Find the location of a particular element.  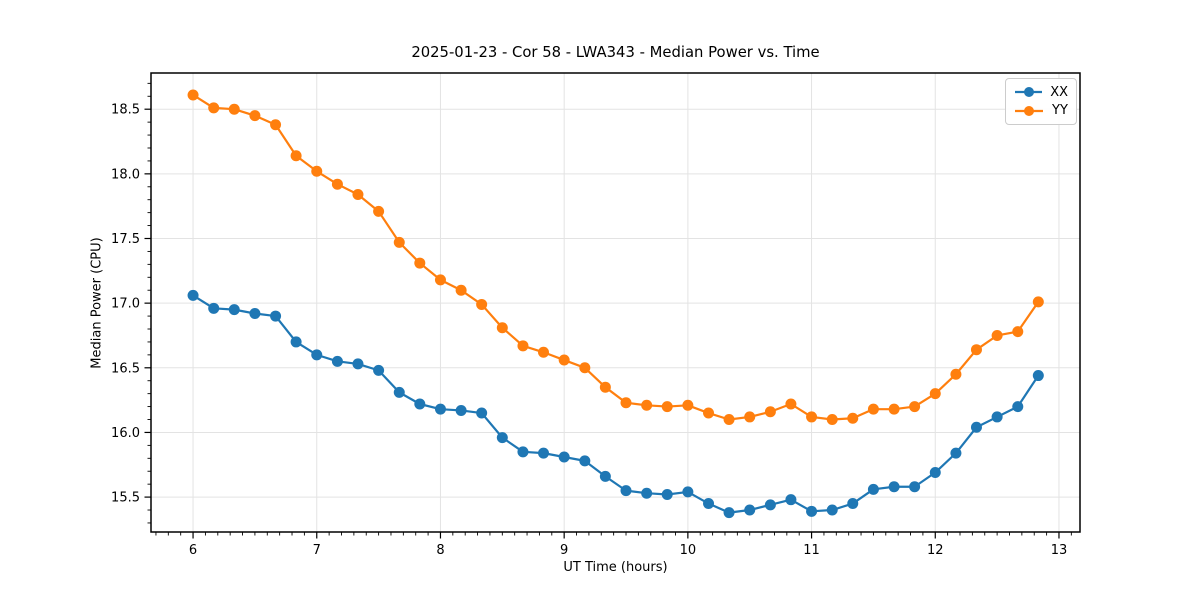

x-tick-label: 9 is located at coordinates (564, 550).